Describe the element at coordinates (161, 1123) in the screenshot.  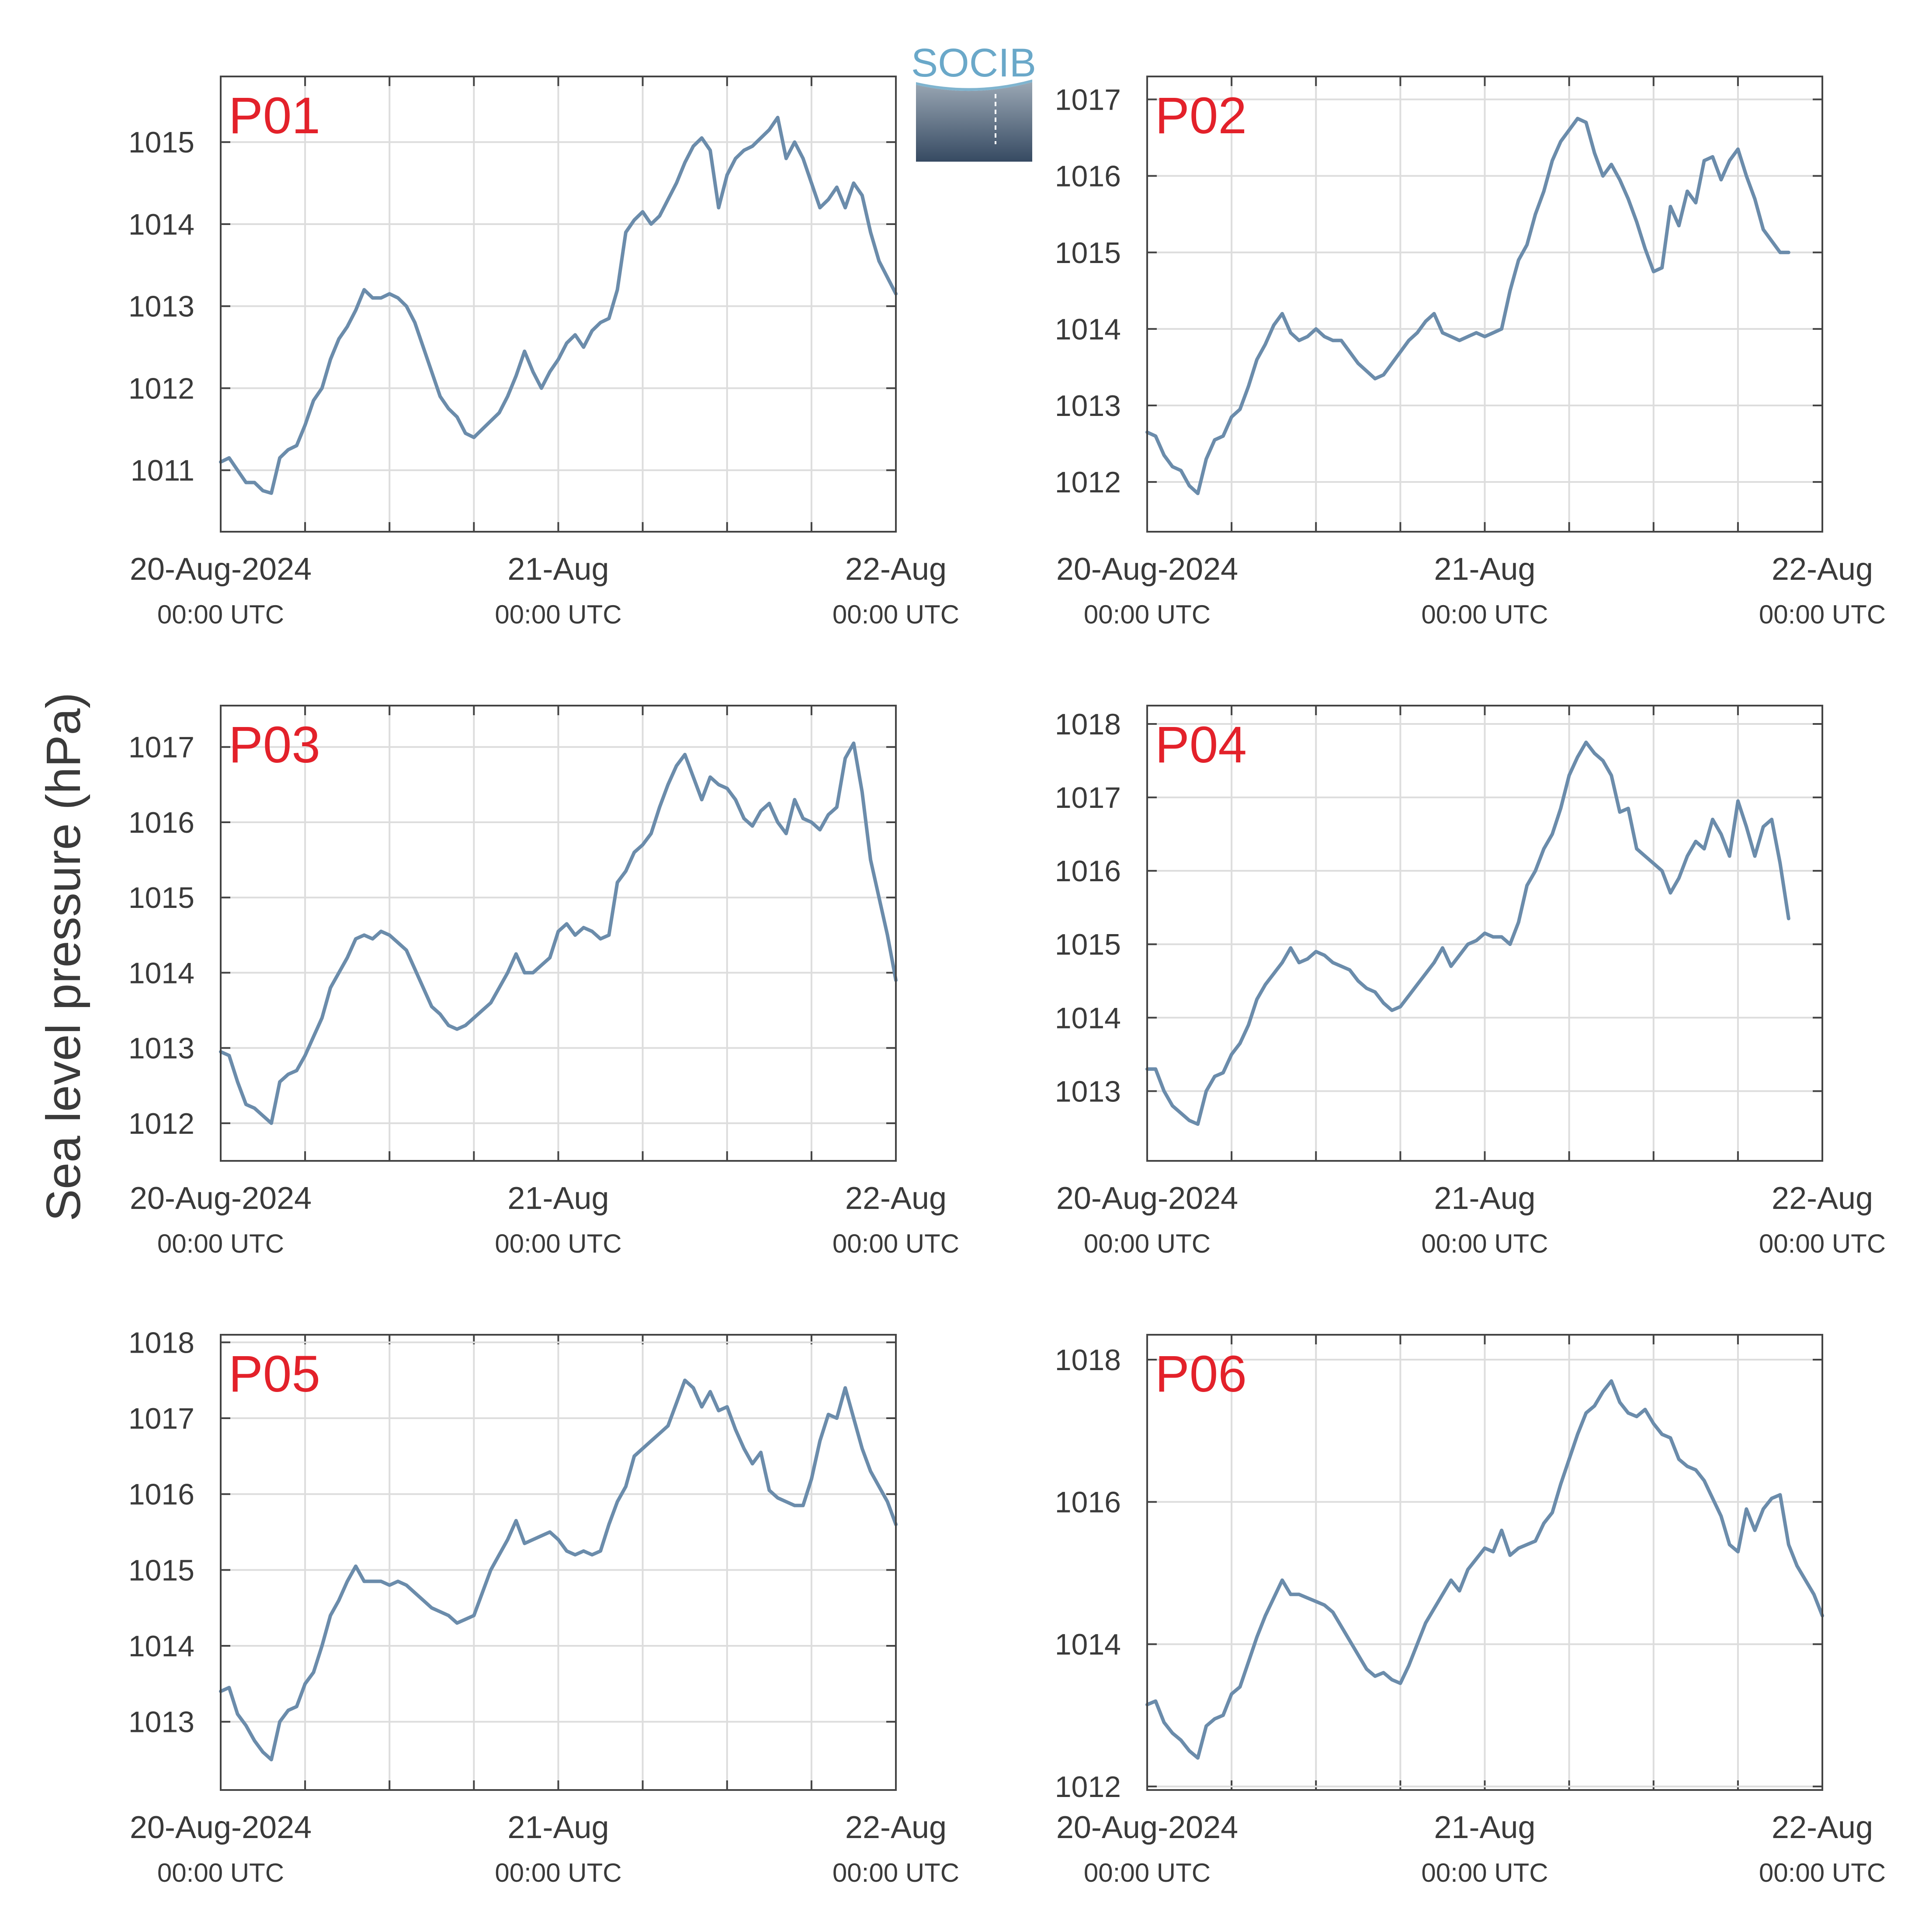
I see `chart-p03-ytick-label: 1012` at that location.